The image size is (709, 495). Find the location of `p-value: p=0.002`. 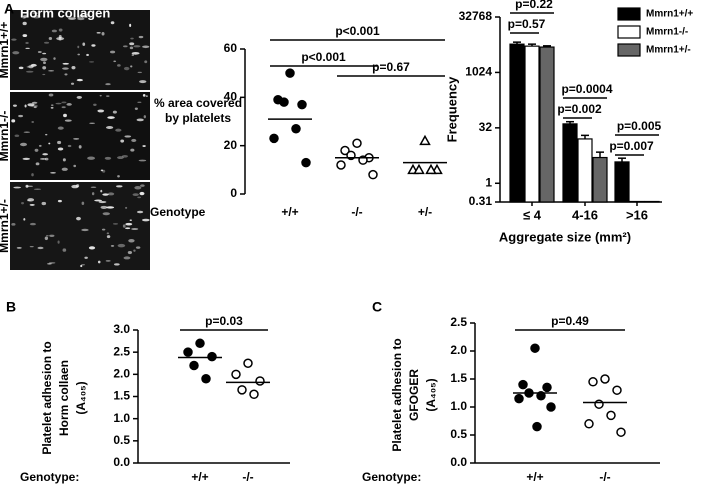

p-value: p=0.002 is located at coordinates (579, 109).